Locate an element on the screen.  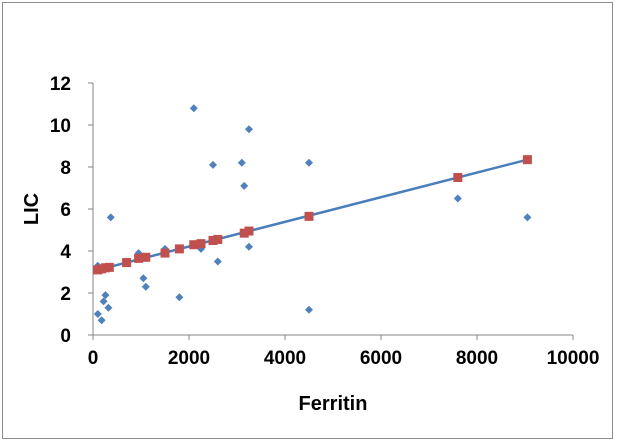
y-axis-title: LIC is located at coordinates (32, 209).